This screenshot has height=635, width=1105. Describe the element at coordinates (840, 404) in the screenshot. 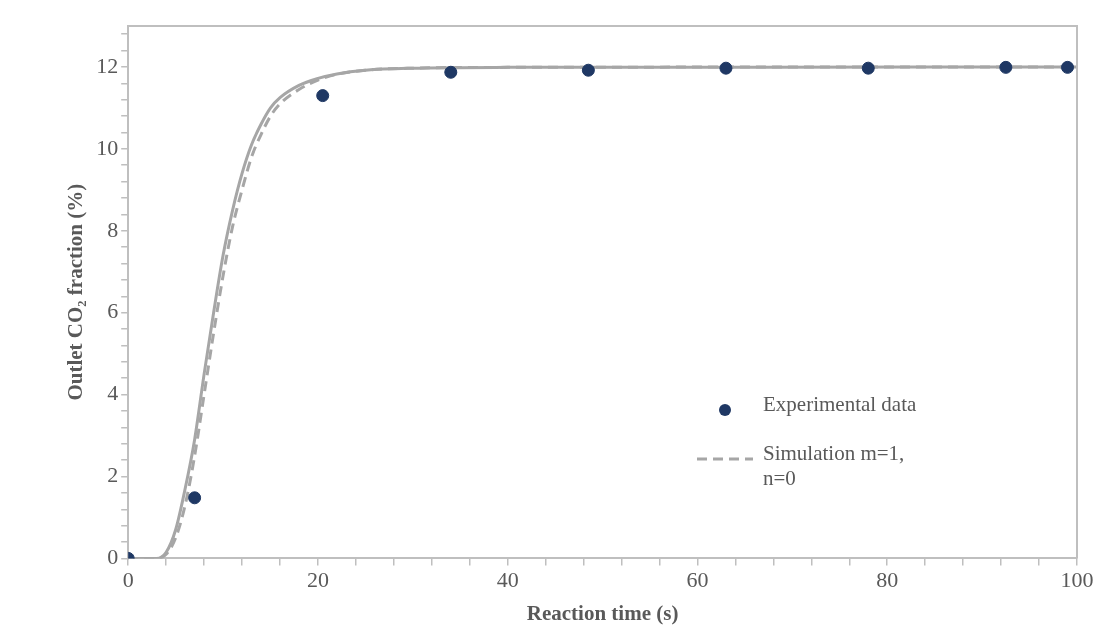

I see `legend-label: Experimental data` at that location.